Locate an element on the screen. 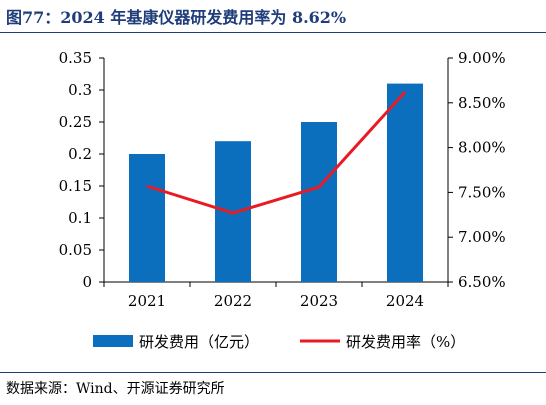 The height and width of the screenshot is (405, 546). title-divider is located at coordinates (273, 32).